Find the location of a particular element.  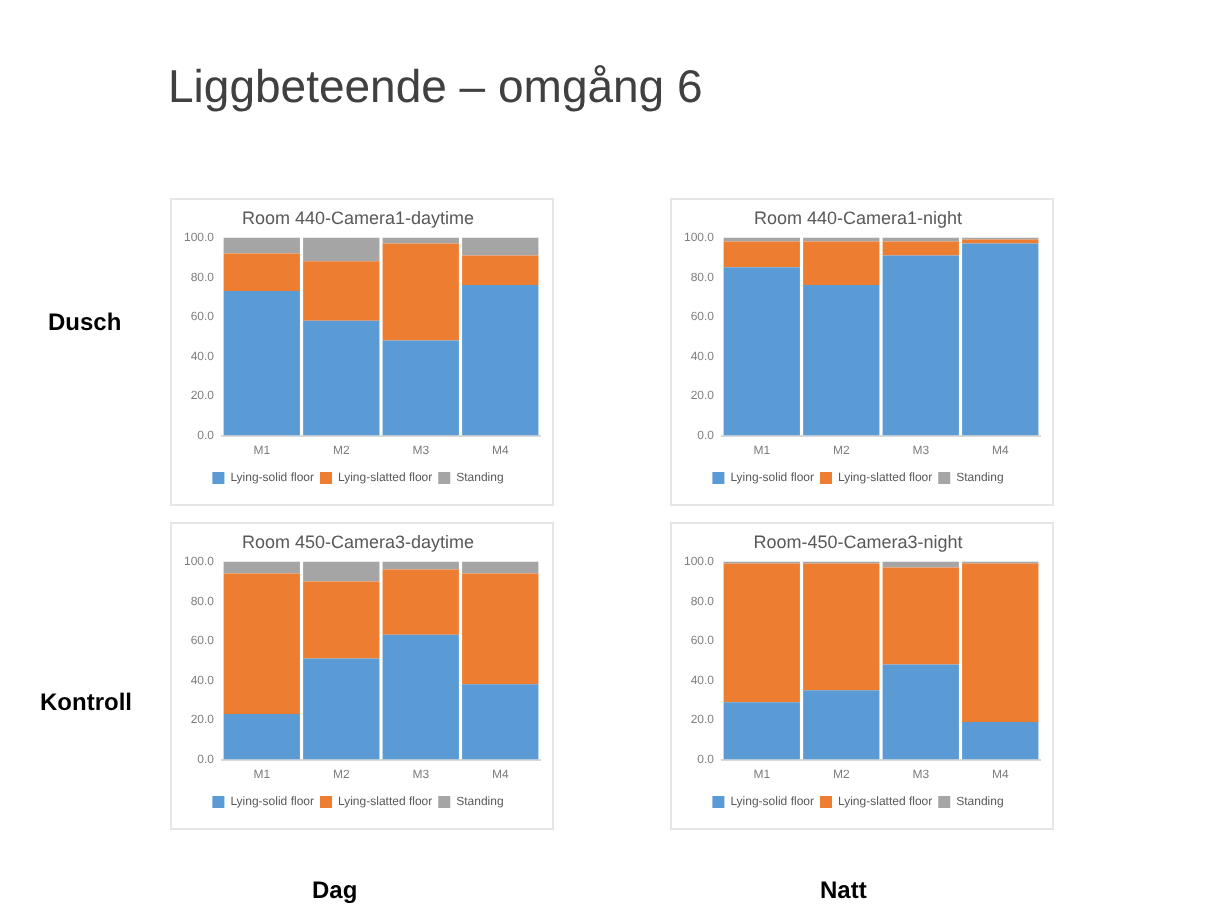

text: Natt is located at coordinates (843, 890).